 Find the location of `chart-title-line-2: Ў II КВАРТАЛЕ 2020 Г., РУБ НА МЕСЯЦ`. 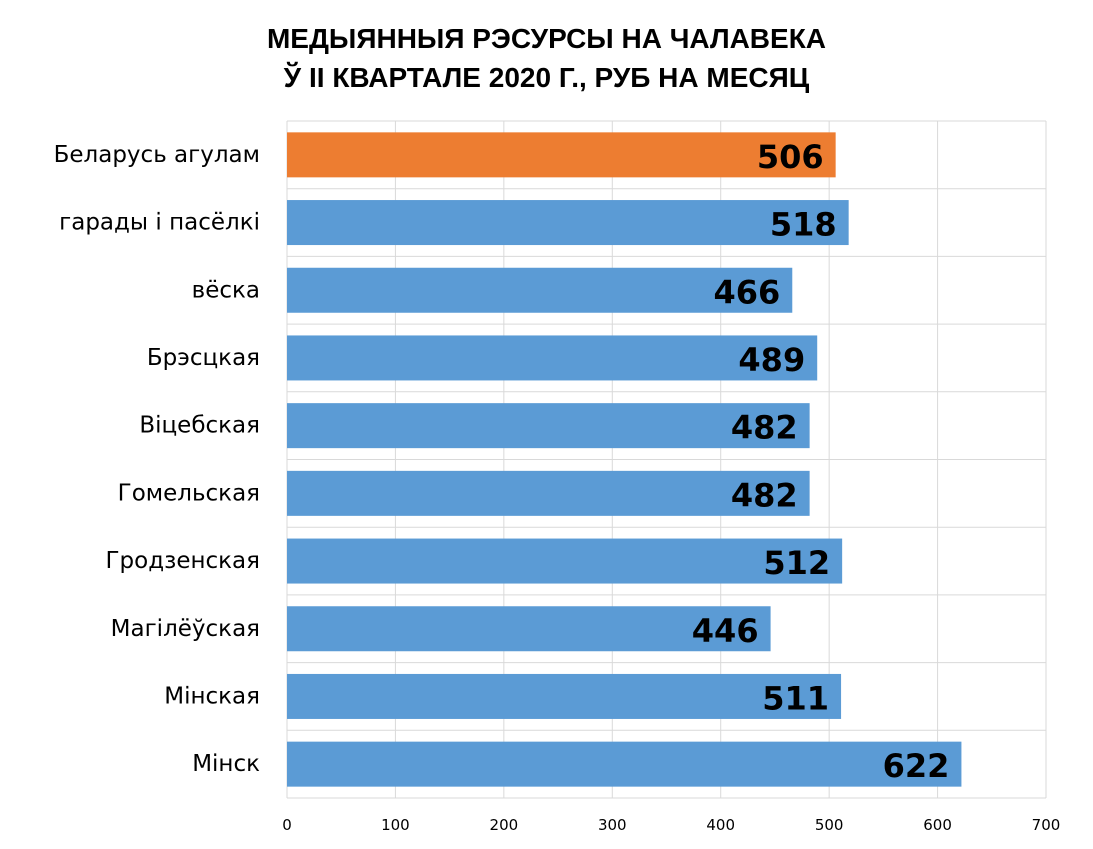

chart-title-line-2: Ў II КВАРТАЛЕ 2020 Г., РУБ НА МЕСЯЦ is located at coordinates (546, 77).